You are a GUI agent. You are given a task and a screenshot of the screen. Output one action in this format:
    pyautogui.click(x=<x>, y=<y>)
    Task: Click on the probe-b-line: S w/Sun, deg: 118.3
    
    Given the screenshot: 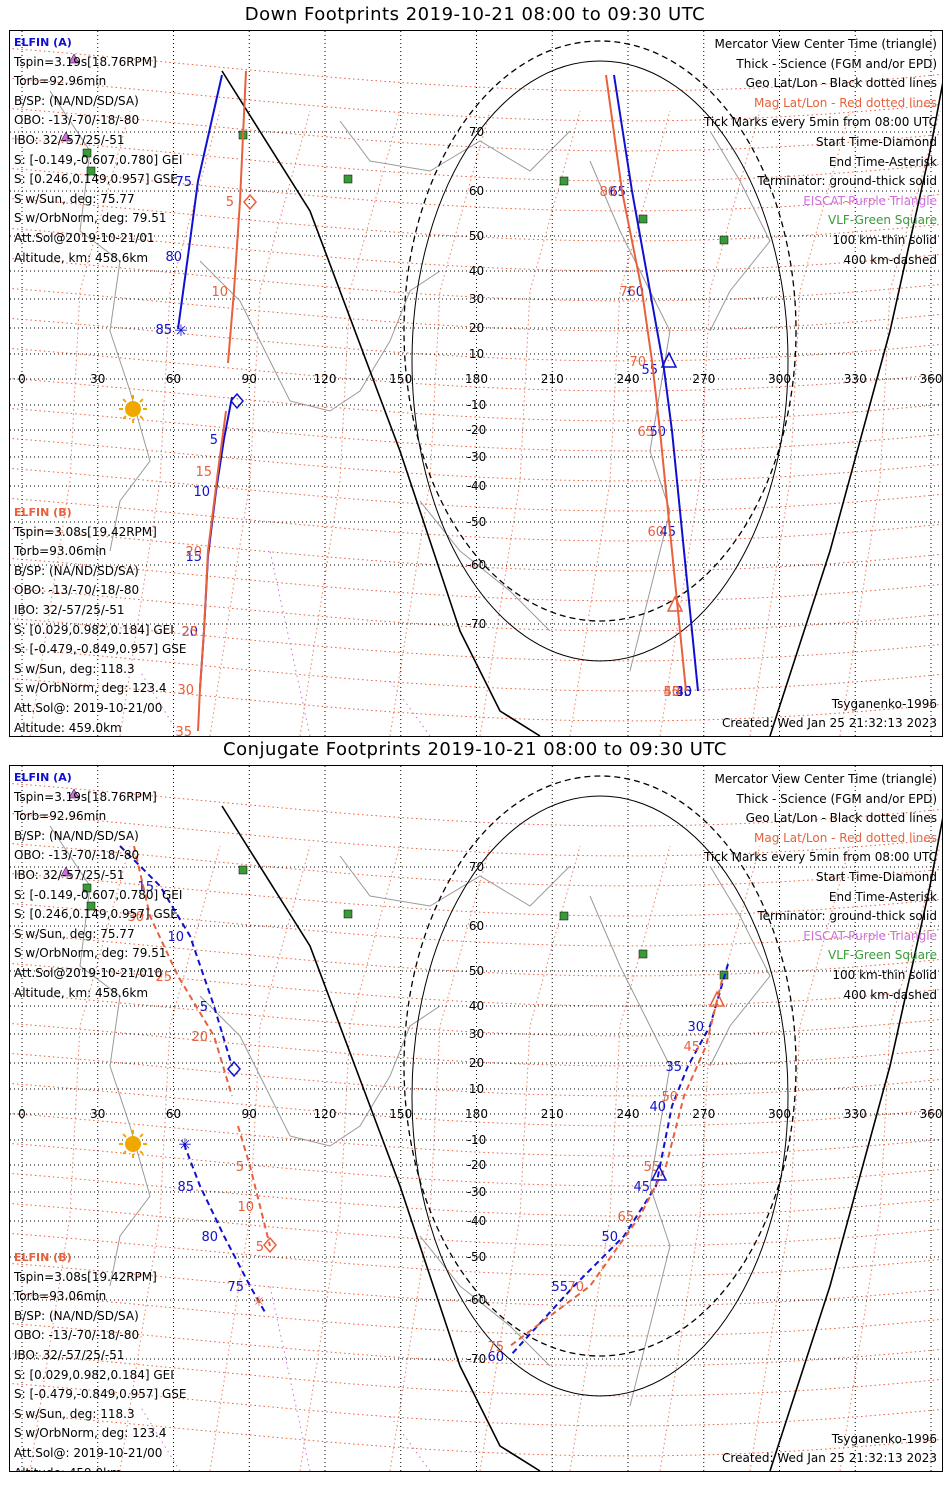 What is the action you would take?
    pyautogui.click(x=74, y=668)
    